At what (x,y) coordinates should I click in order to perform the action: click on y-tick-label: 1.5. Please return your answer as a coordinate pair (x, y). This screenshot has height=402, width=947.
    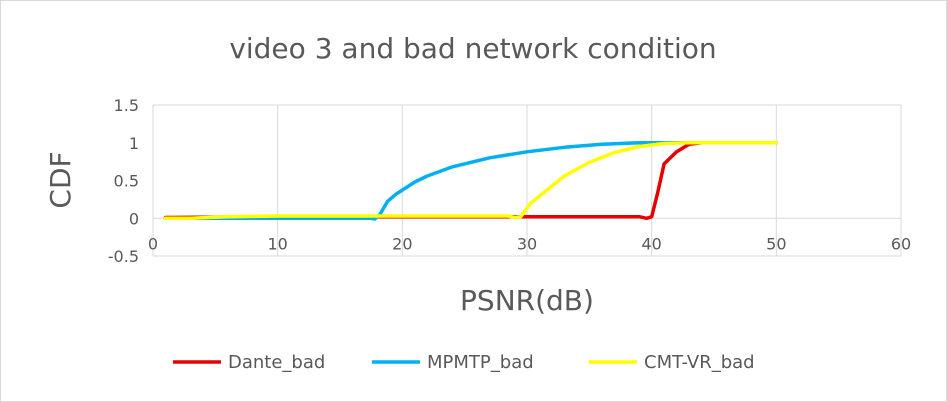
    Looking at the image, I should click on (126, 105).